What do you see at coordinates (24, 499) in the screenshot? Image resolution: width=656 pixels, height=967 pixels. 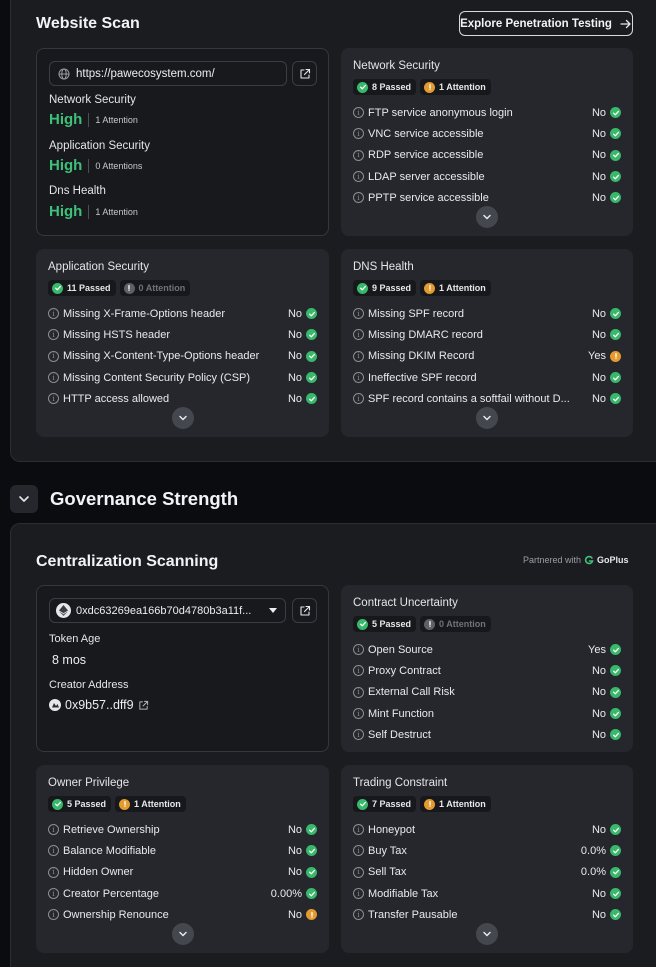 I see `governance-collapse-button` at bounding box center [24, 499].